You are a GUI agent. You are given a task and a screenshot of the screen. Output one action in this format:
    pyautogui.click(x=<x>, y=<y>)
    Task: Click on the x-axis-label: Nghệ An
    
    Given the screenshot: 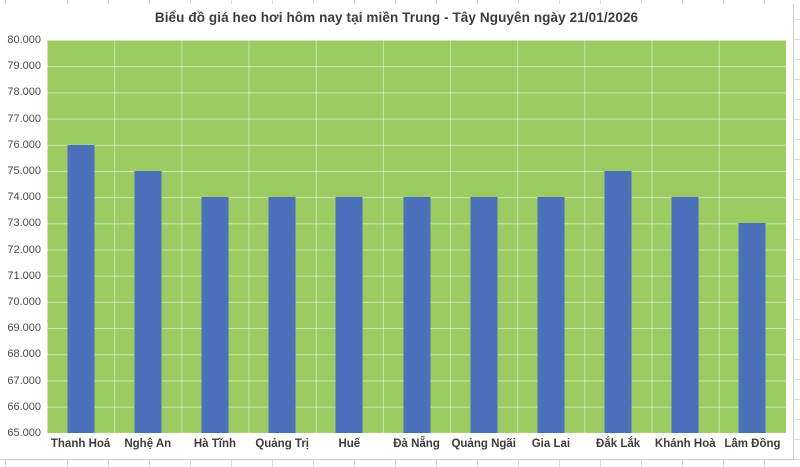 What is the action you would take?
    pyautogui.click(x=148, y=444)
    